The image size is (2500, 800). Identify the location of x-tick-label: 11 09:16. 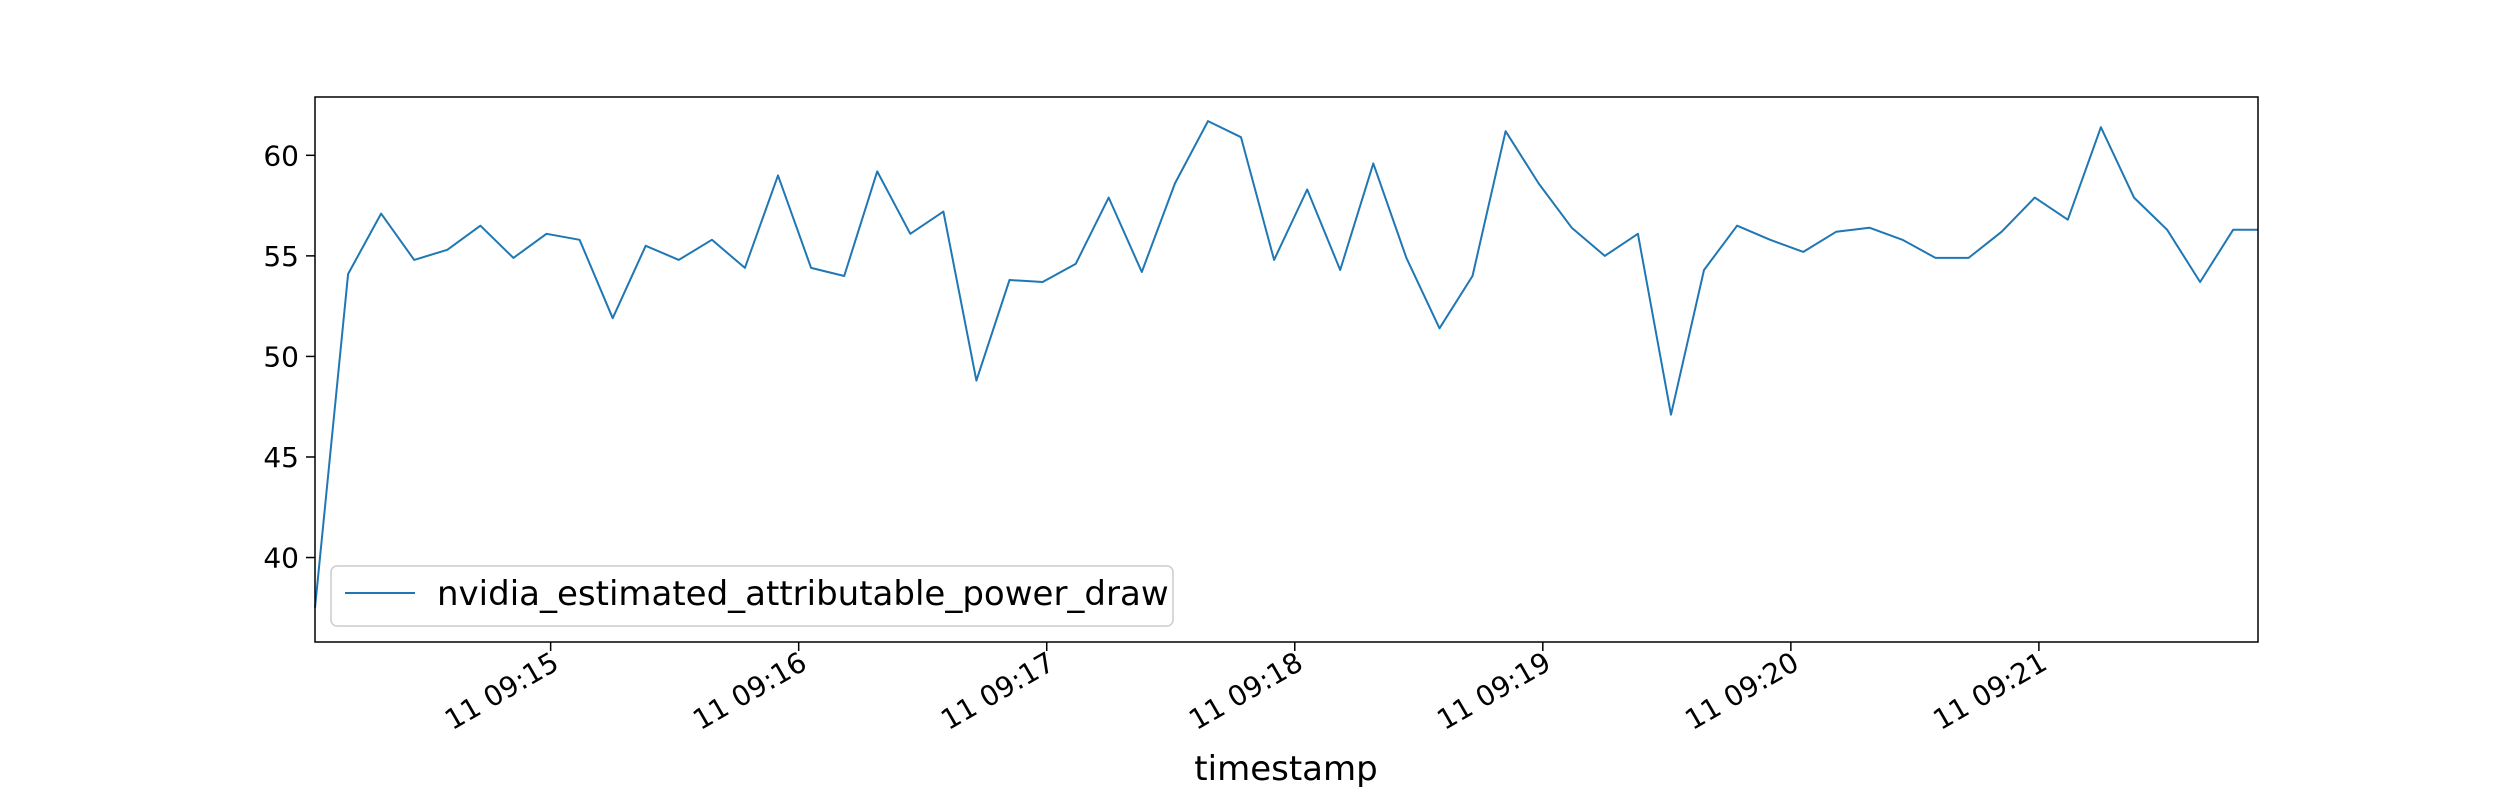
(749, 690).